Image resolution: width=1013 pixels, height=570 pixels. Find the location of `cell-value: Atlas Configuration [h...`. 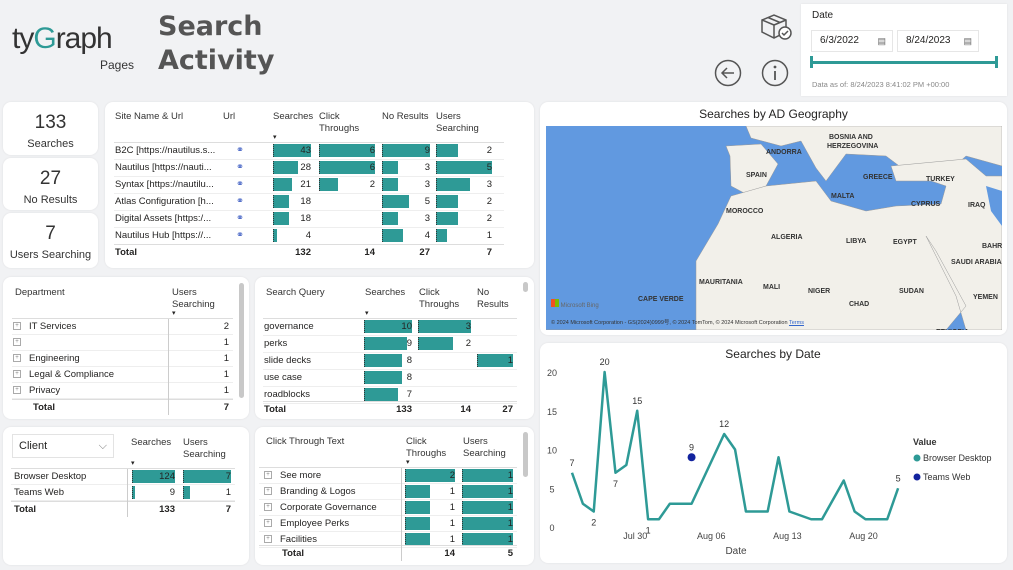

cell-value: Atlas Configuration [h... is located at coordinates (164, 201).